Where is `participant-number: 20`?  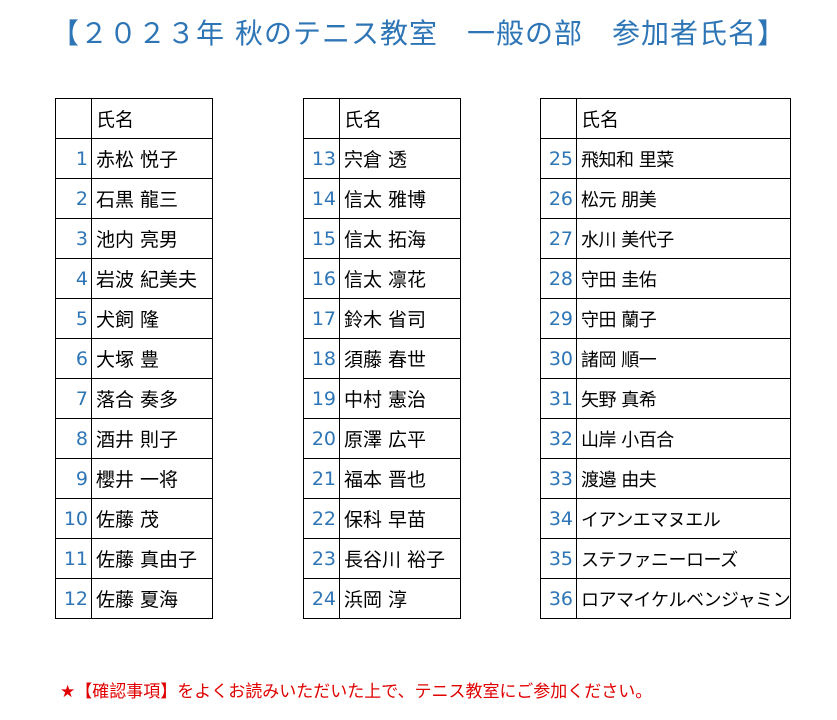
participant-number: 20 is located at coordinates (321, 438).